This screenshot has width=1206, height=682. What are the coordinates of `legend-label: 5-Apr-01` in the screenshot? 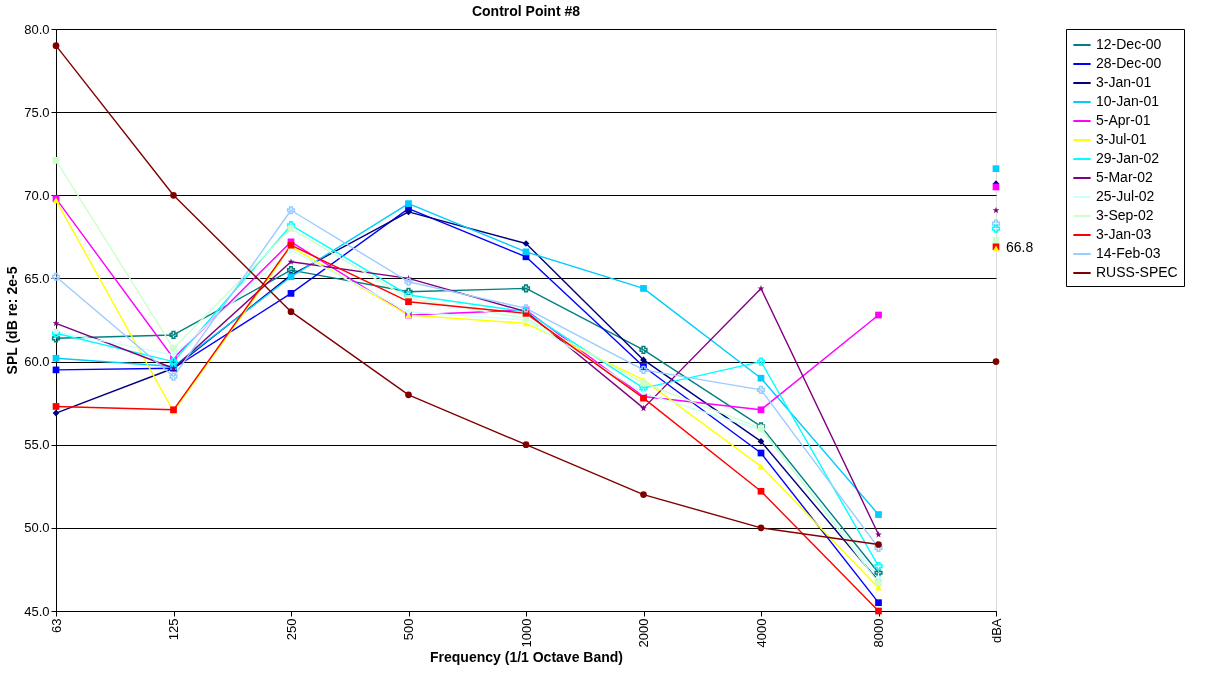 It's located at (1123, 120).